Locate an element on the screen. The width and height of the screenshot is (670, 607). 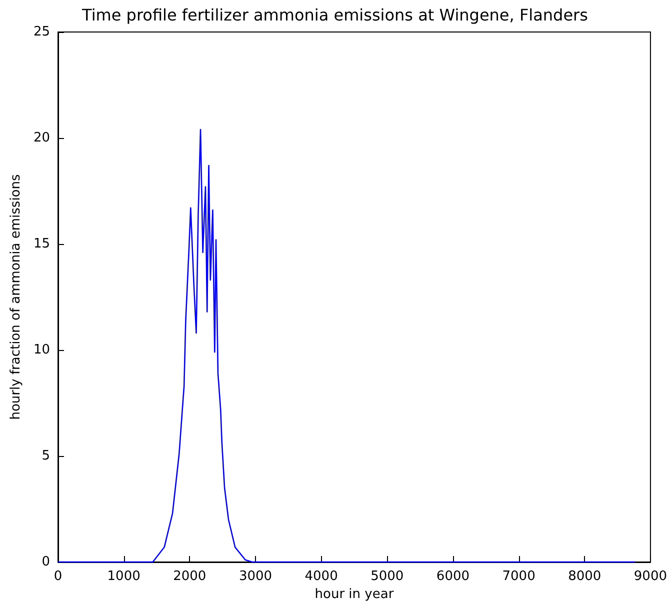
y-tick-label: 20 is located at coordinates (41, 138).